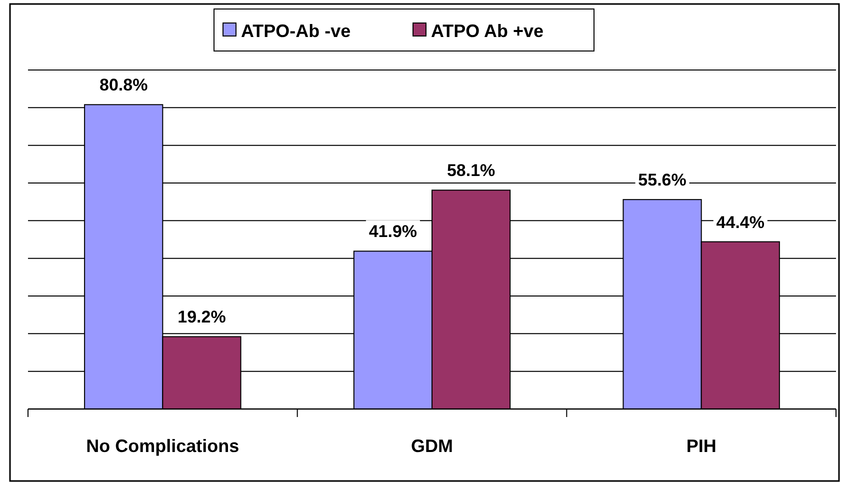  Describe the element at coordinates (124, 85) in the screenshot. I see `data-label: 80.8%` at that location.